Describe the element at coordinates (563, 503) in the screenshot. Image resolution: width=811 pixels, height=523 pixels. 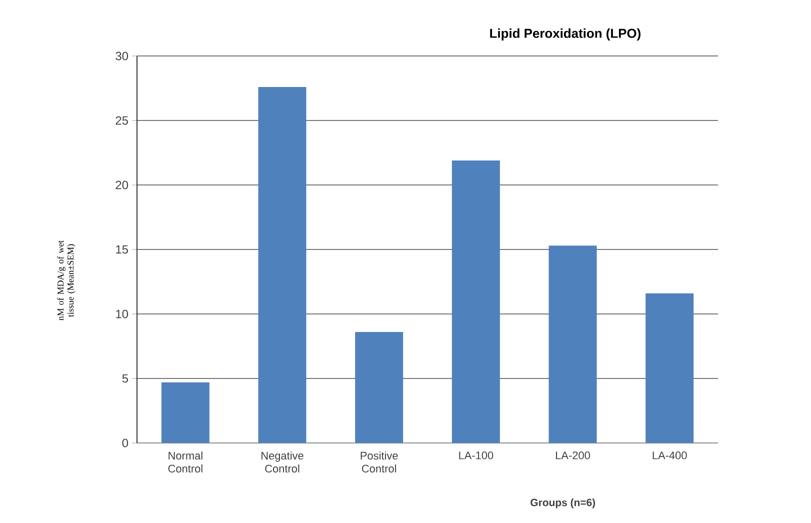
I see `x-axis-title: Groups (n=6)` at that location.